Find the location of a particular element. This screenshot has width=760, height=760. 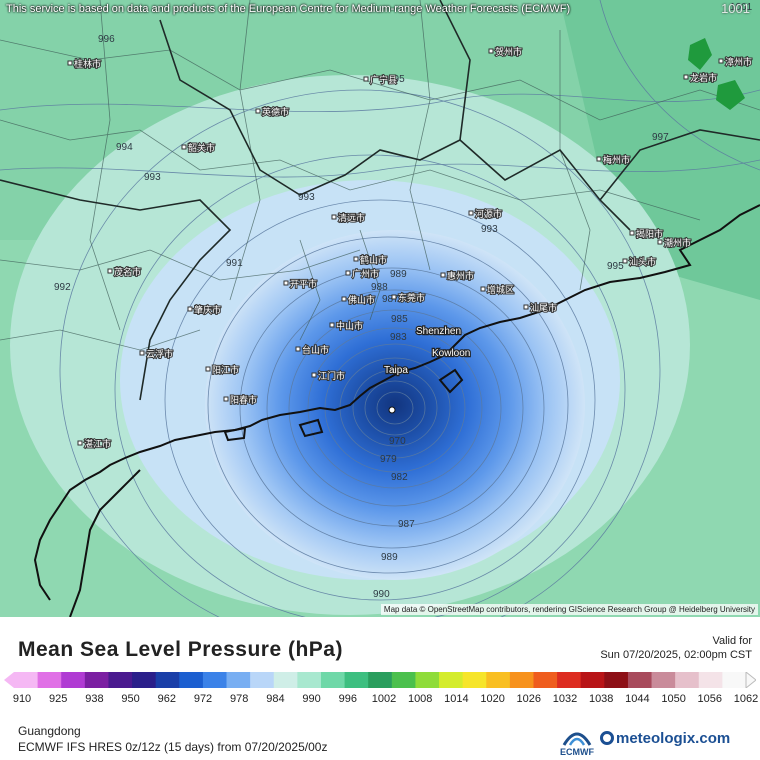

major-city-label: Taipa is located at coordinates (396, 370).